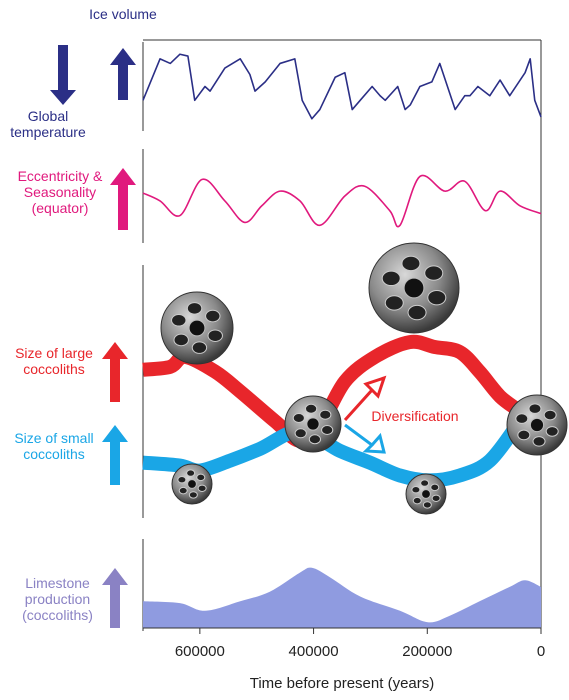  What do you see at coordinates (54, 361) in the screenshot?
I see `series-label: Size of large coccoliths` at bounding box center [54, 361].